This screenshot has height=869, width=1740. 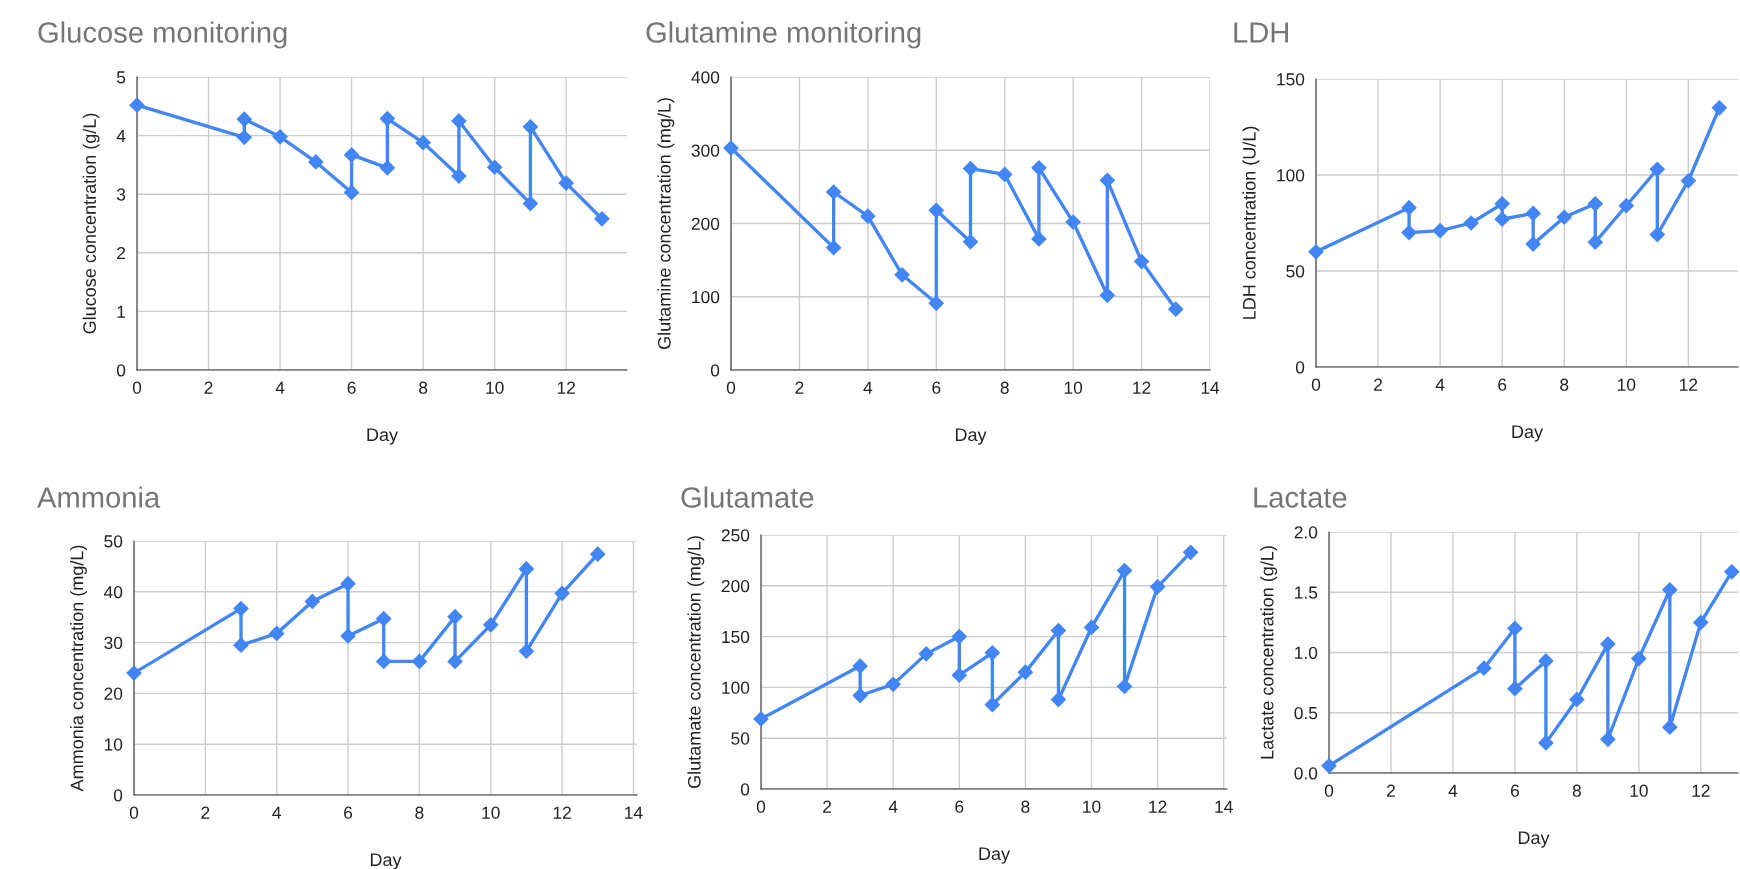 I want to click on chart-title: Glucose monitoring, so click(x=162, y=35).